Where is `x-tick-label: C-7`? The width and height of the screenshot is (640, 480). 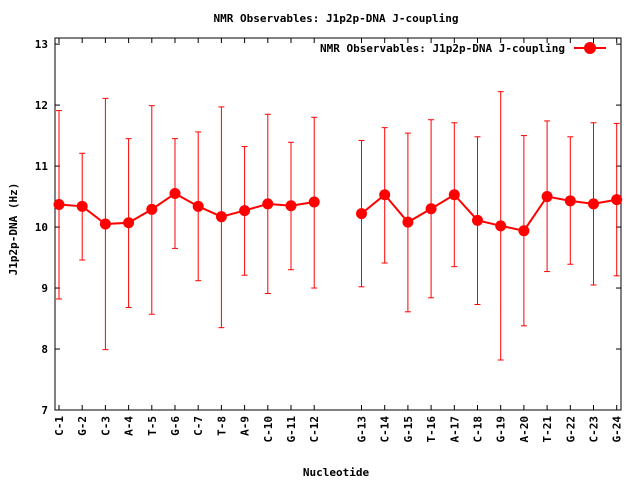 x-tick-label: C-7 is located at coordinates (198, 426).